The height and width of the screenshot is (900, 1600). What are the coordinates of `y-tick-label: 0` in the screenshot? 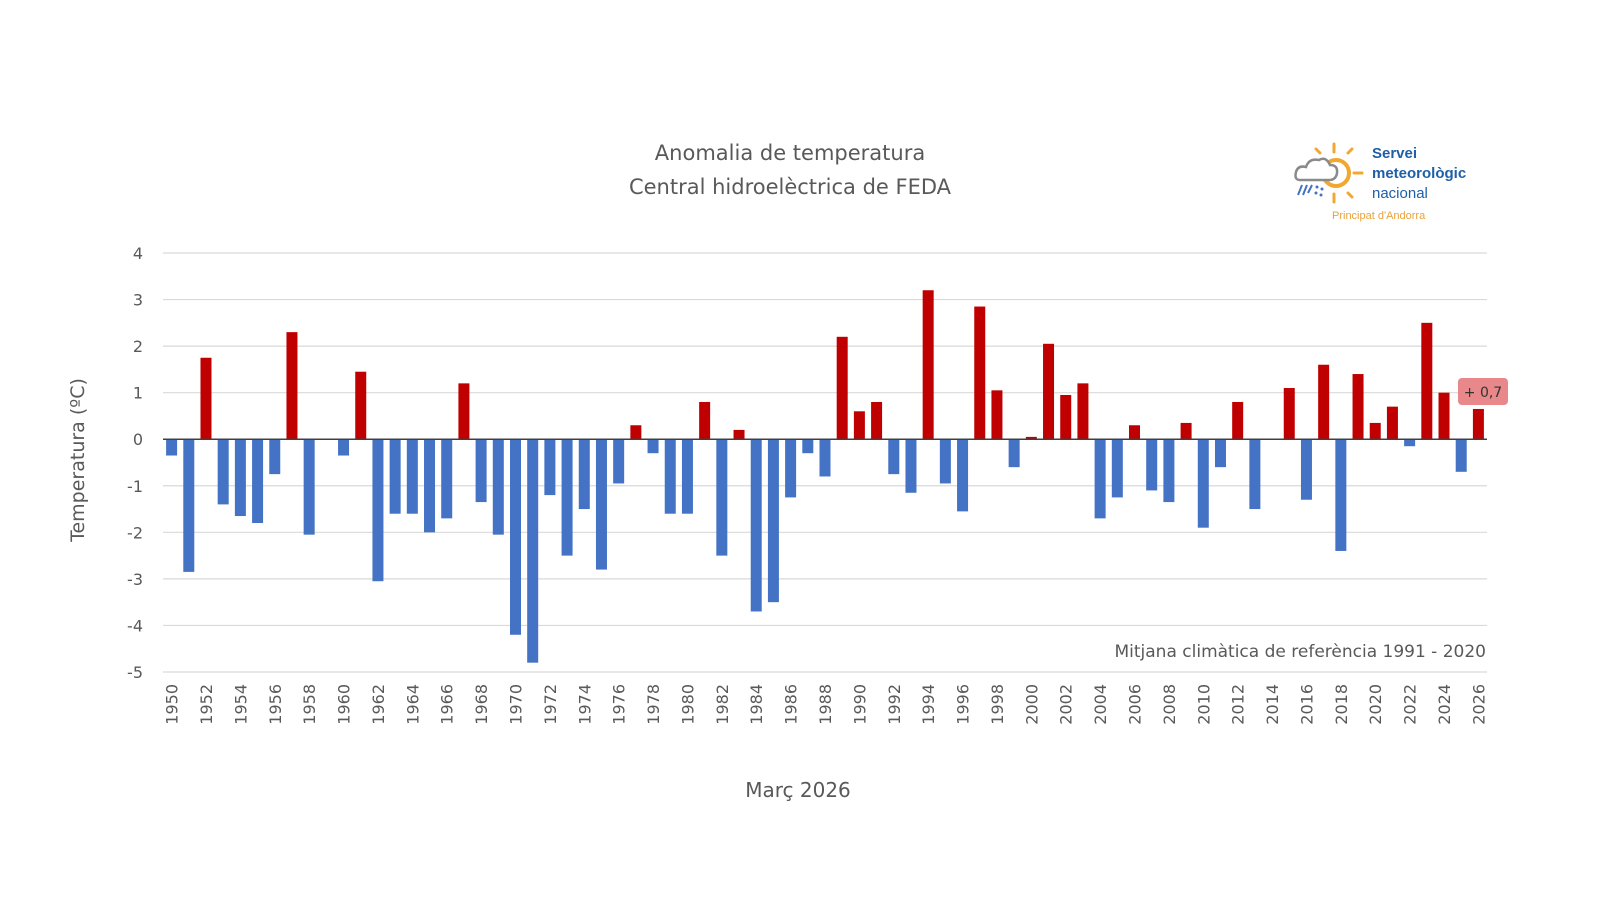 It's located at (138, 439).